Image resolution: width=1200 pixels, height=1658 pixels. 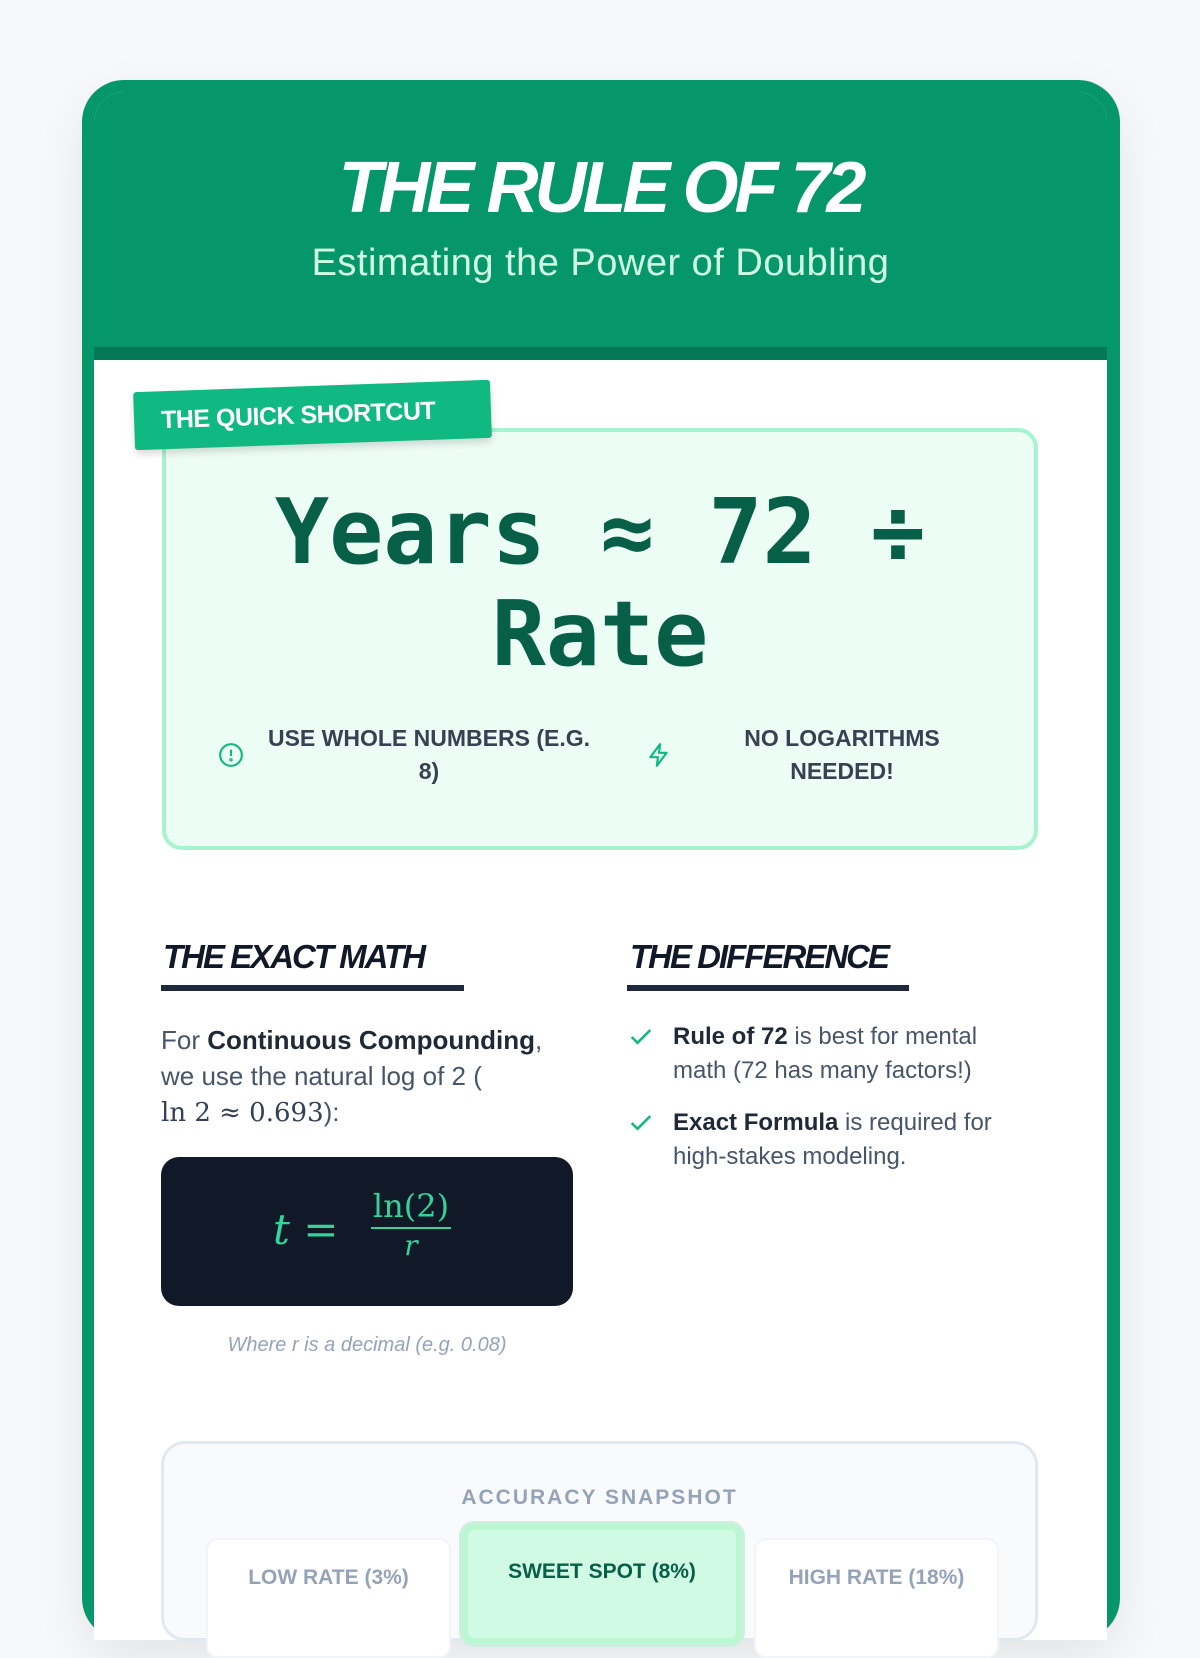 What do you see at coordinates (367, 1345) in the screenshot?
I see `formula-caption: Where r is a decimal (e.g. 0.08)` at bounding box center [367, 1345].